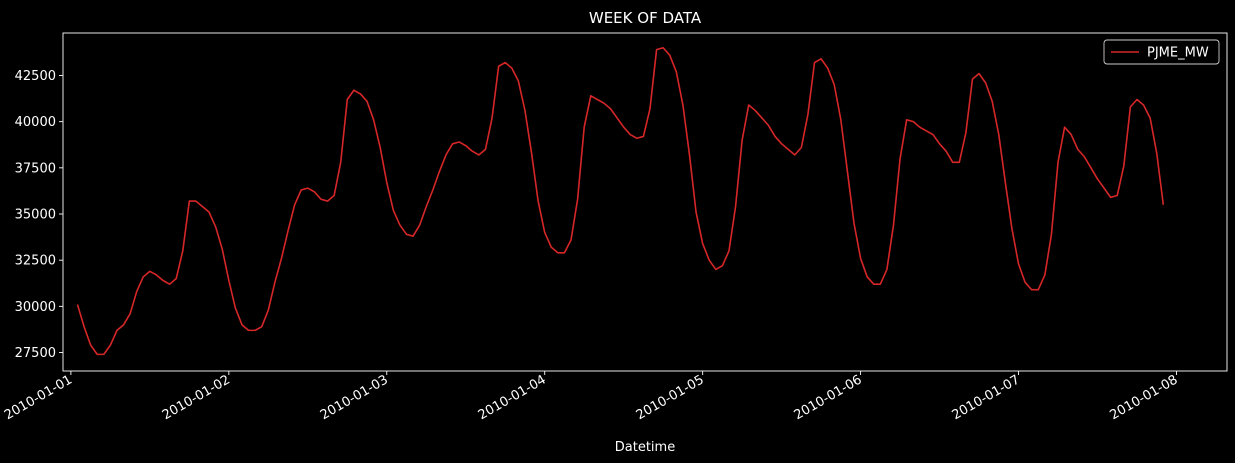  What do you see at coordinates (35, 76) in the screenshot?
I see `y-tick-label: 42500` at bounding box center [35, 76].